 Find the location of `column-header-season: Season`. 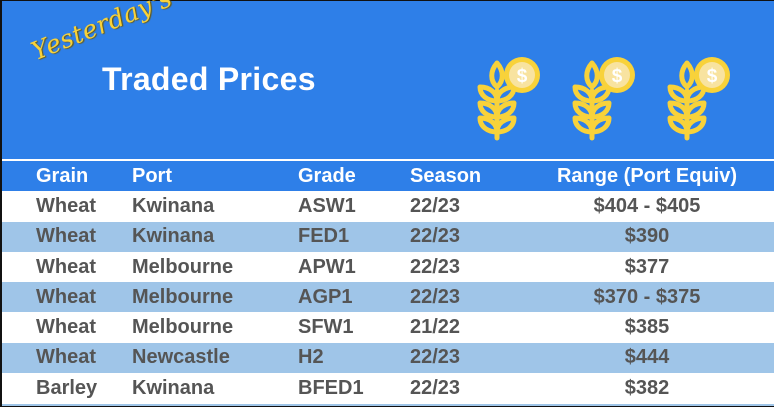

column-header-season: Season is located at coordinates (446, 175).